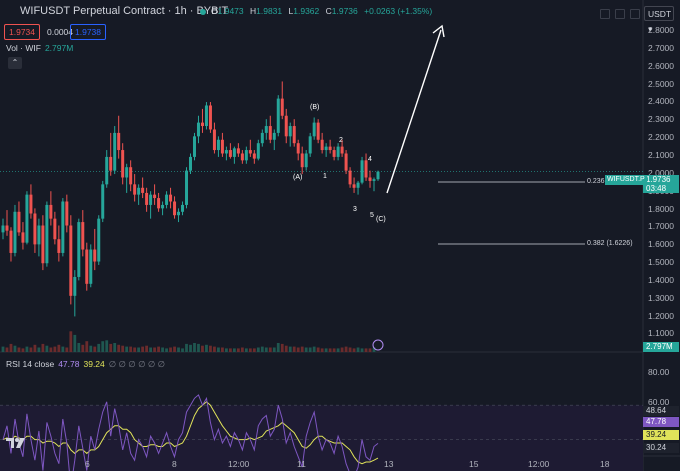 Image resolution: width=680 pixels, height=471 pixels. What do you see at coordinates (656, 188) in the screenshot?
I see `bar-countdown: 03:48` at bounding box center [656, 188].